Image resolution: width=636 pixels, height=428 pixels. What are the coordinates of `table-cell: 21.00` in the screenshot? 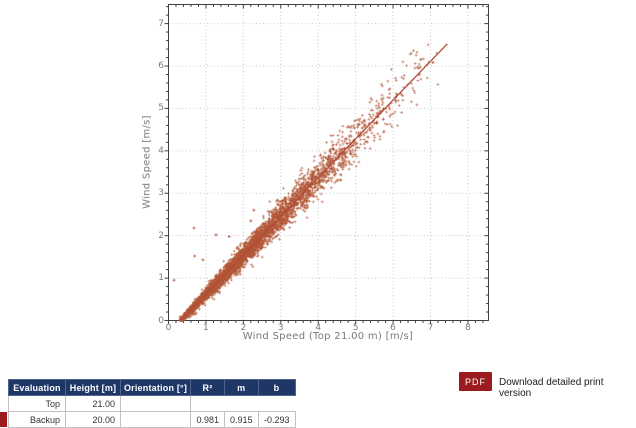 It's located at (93, 403).